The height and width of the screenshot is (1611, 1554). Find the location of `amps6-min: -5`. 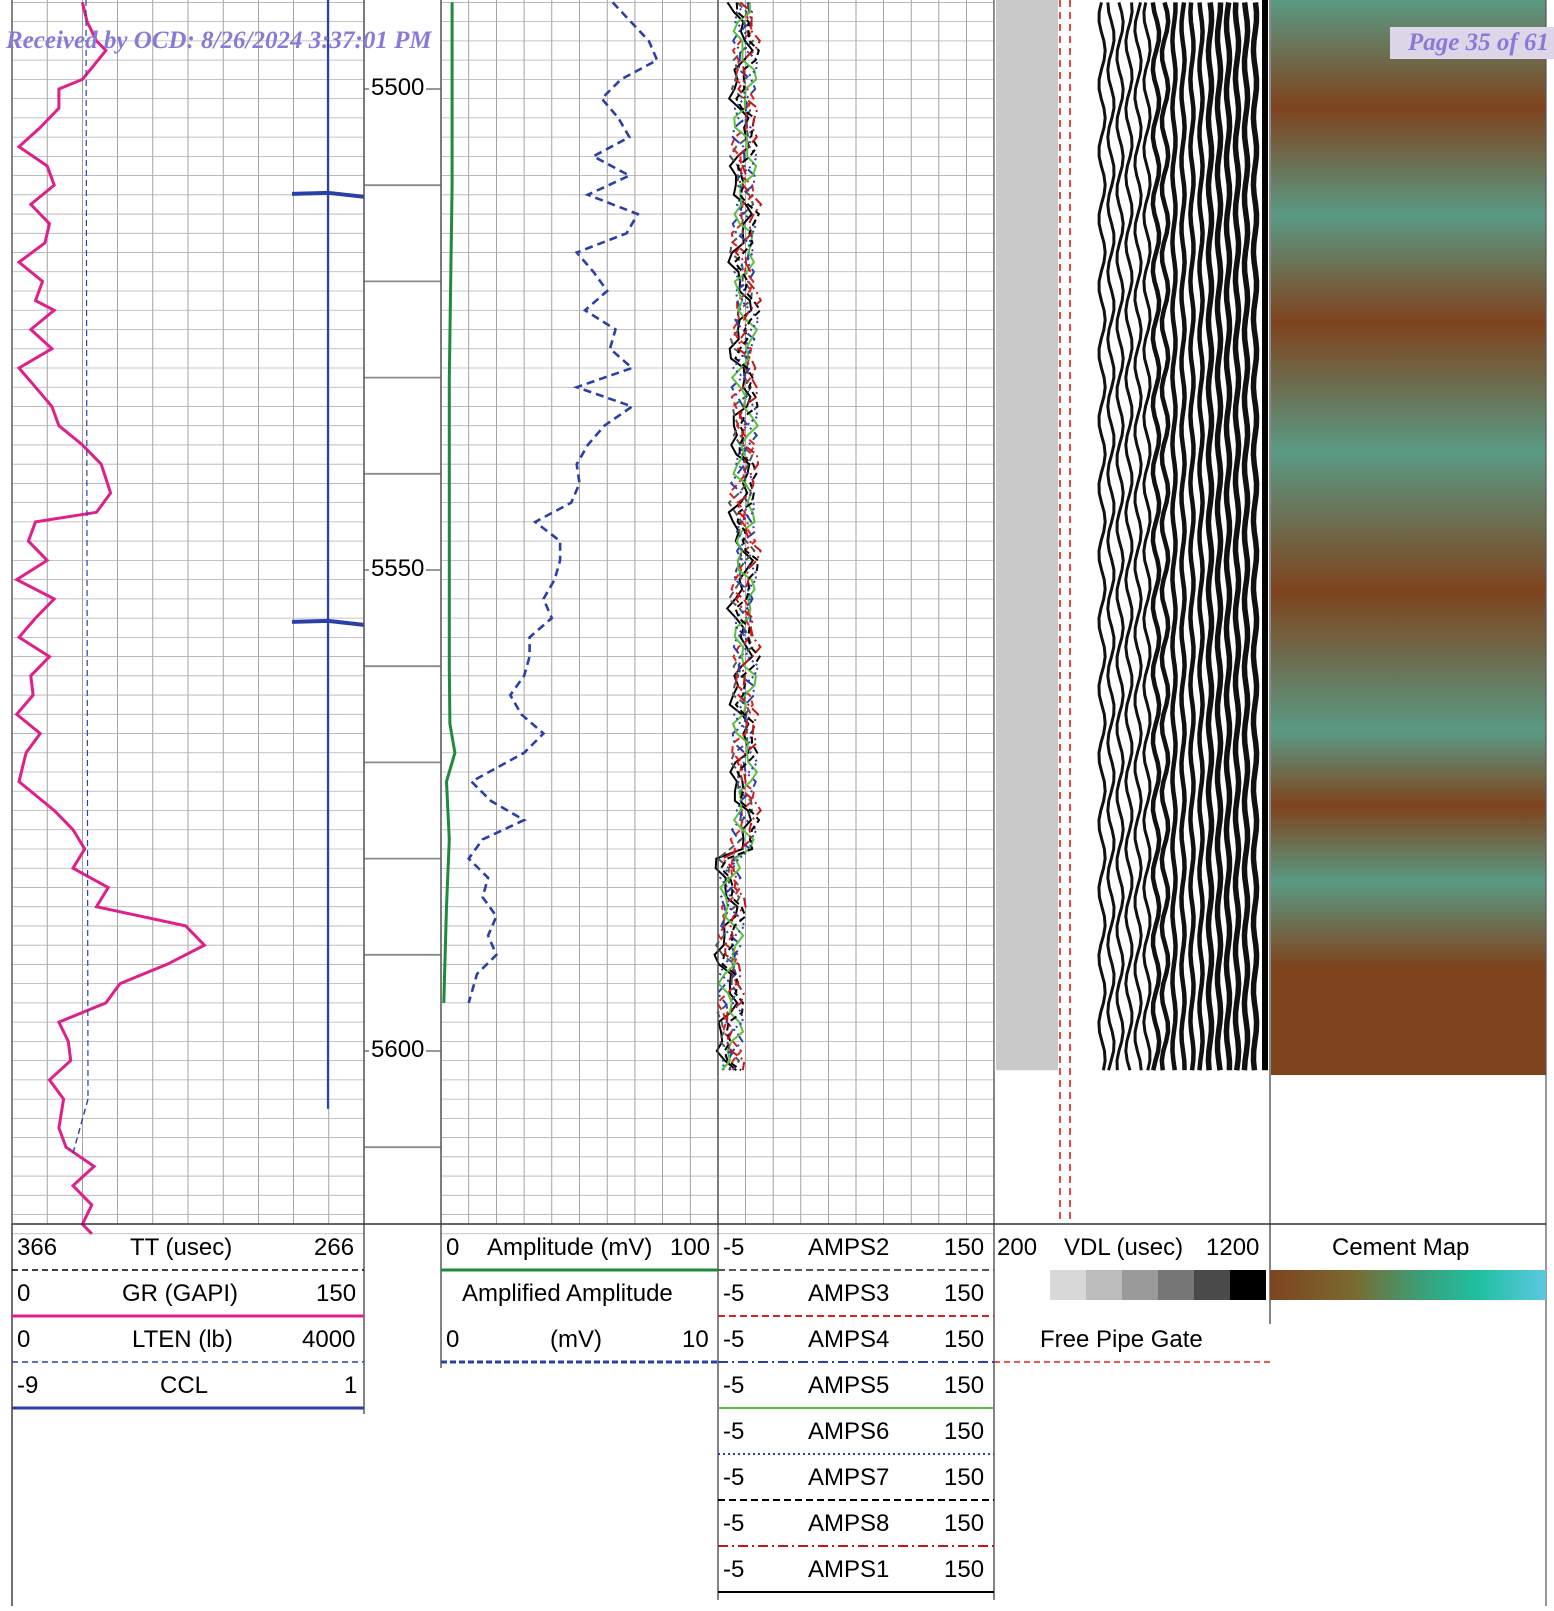

amps6-min: -5 is located at coordinates (734, 1431).